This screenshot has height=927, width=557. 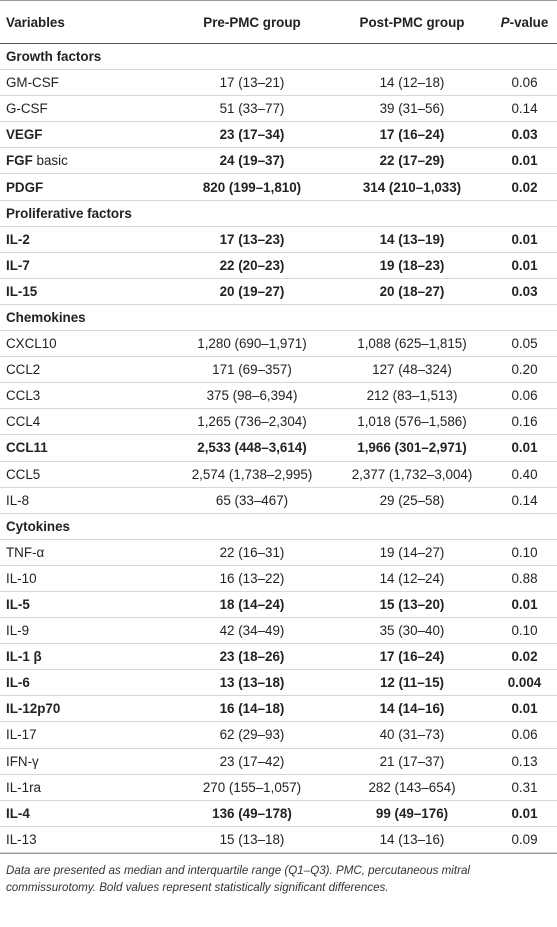 I want to click on section-title: Growth factors, so click(x=278, y=57).